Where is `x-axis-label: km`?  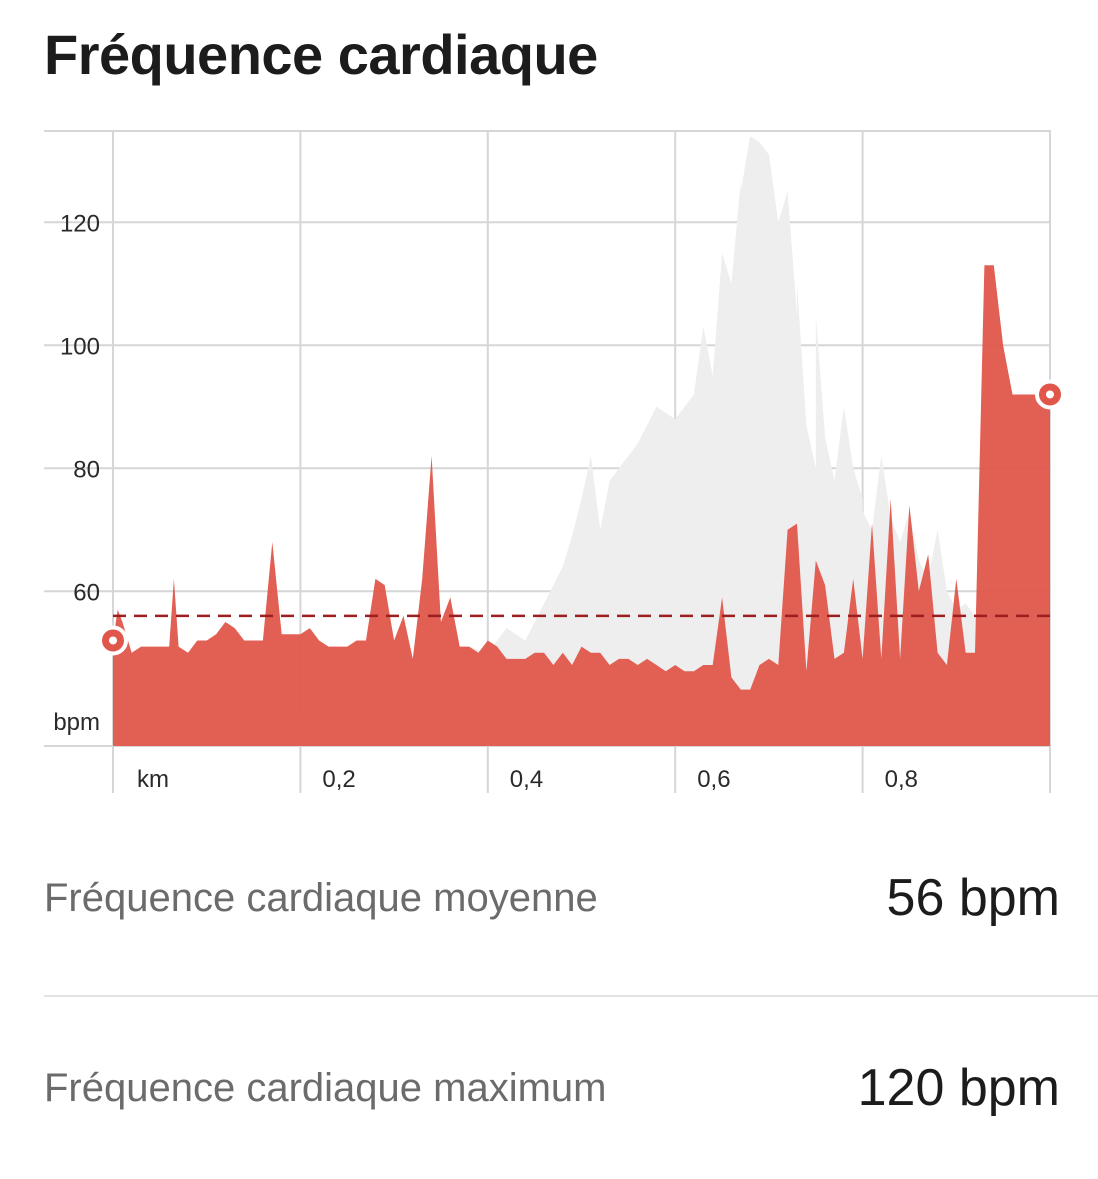 x-axis-label: km is located at coordinates (153, 779).